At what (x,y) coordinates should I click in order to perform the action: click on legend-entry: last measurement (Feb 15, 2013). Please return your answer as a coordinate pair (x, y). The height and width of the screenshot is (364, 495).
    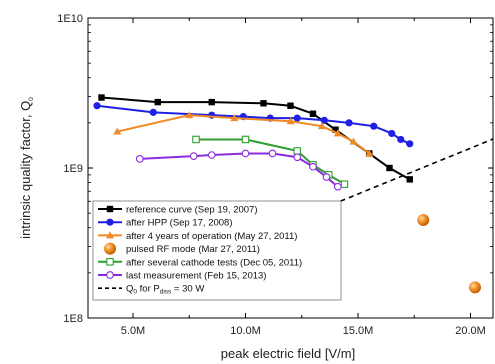
    Looking at the image, I should click on (182, 276).